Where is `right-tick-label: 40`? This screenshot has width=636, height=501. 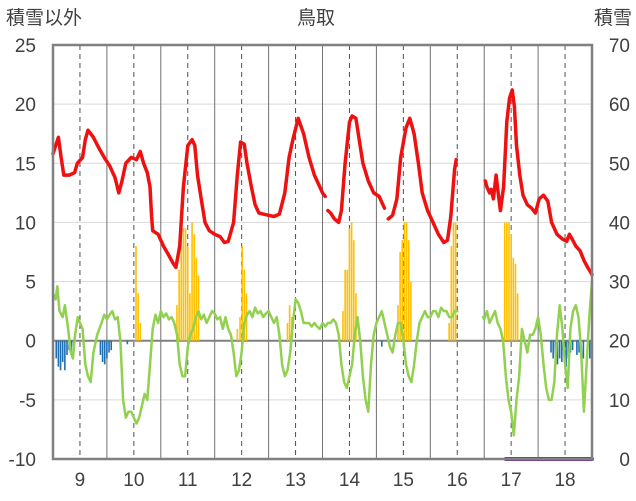 right-tick-label: 40 is located at coordinates (619, 223).